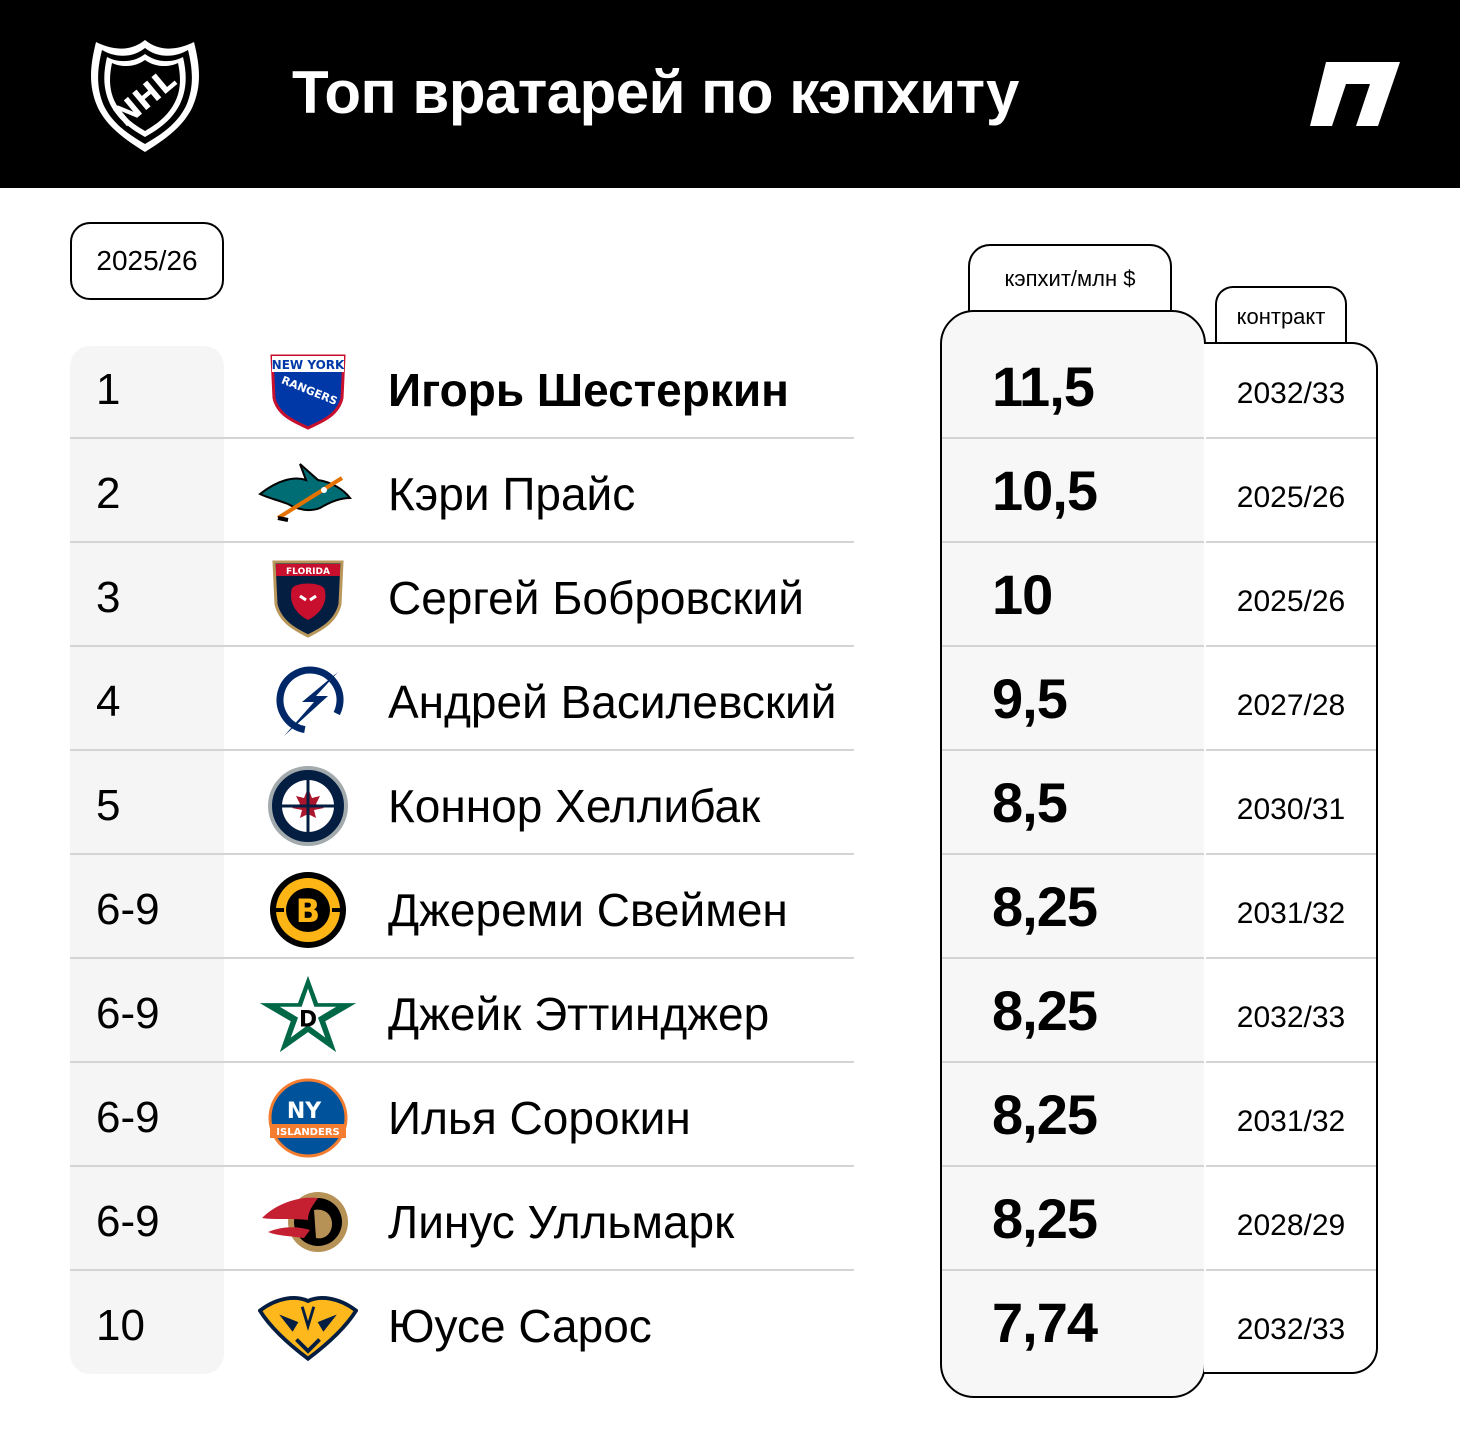 This screenshot has height=1454, width=1460. Describe the element at coordinates (612, 702) in the screenshot. I see `player-name: Андрей Василевский` at that location.